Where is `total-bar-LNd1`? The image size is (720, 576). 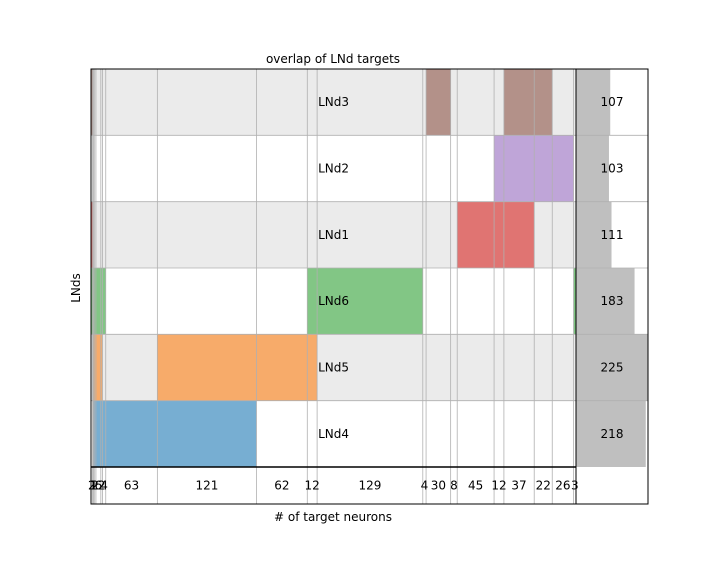
total-bar-LNd1 is located at coordinates (594, 234).